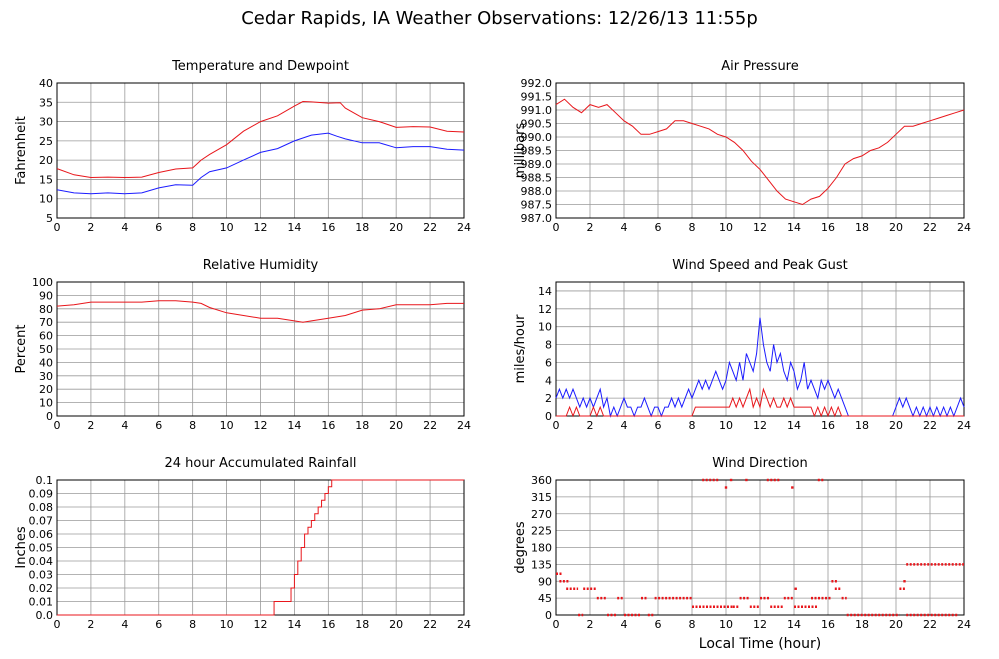 The image size is (999, 659). What do you see at coordinates (21, 349) in the screenshot?
I see `humidity-y-axis-label: Percent` at bounding box center [21, 349].